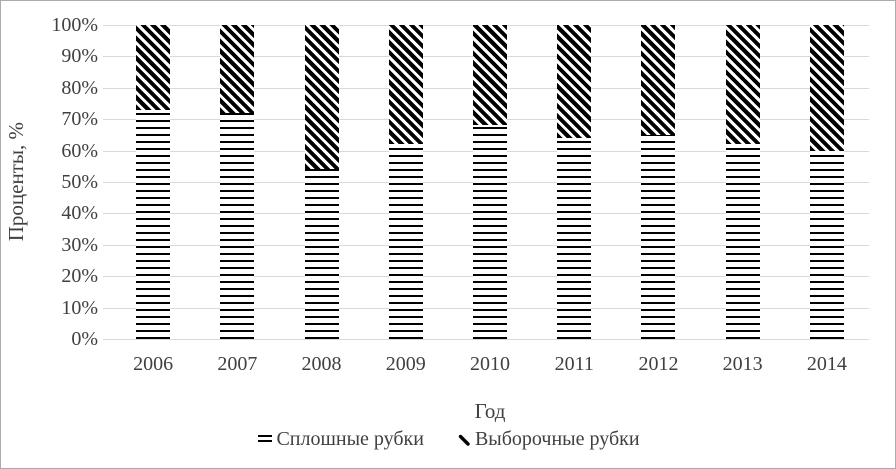 This screenshot has width=896, height=469. What do you see at coordinates (237, 69) in the screenshot?
I see `bar-segment-2007-diagonal-stripes` at bounding box center [237, 69].